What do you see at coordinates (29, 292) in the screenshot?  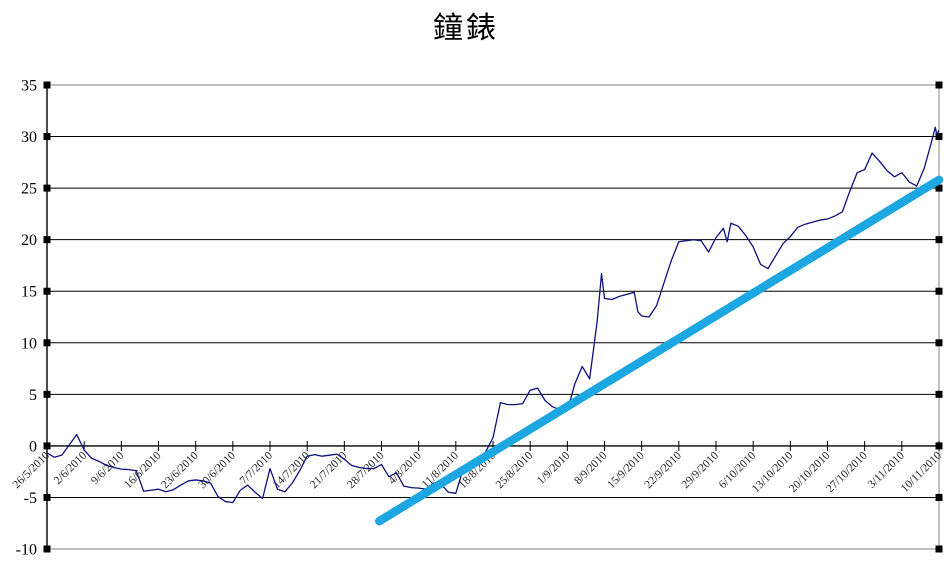 I see `y-axis-tick-label: 15` at bounding box center [29, 292].